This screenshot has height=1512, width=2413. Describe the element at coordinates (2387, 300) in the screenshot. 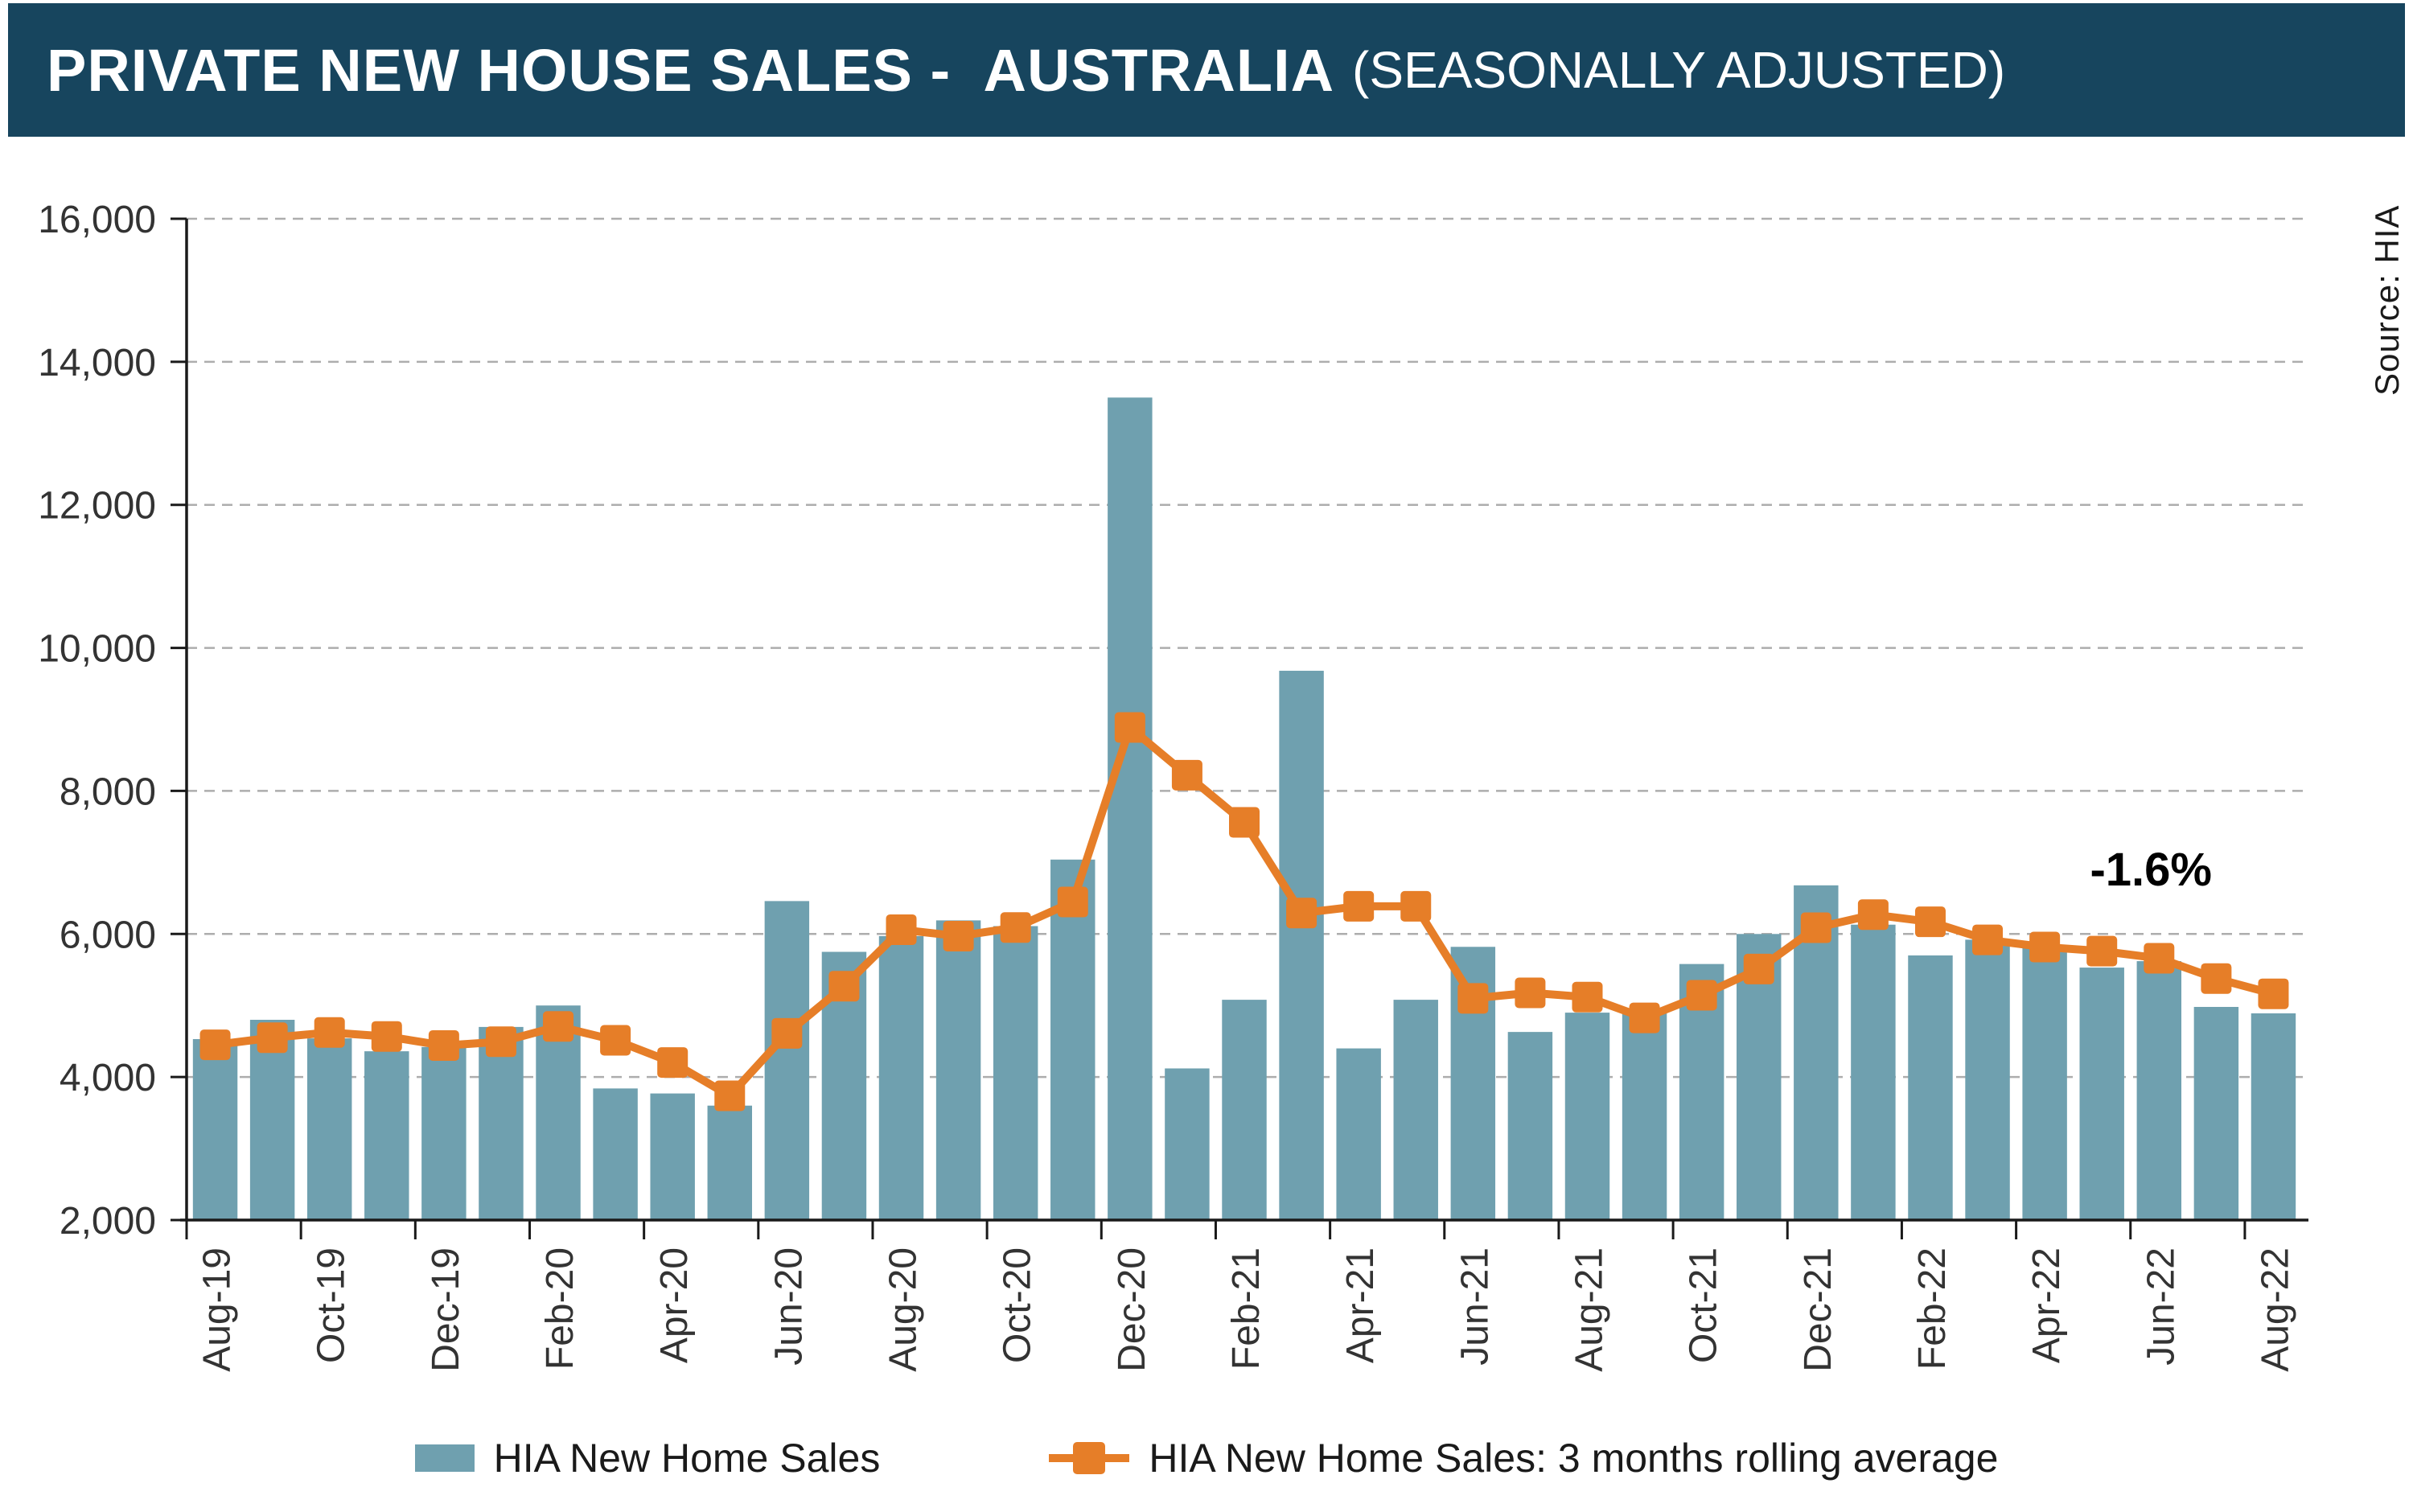

I see `source-note: Source: HIA` at that location.